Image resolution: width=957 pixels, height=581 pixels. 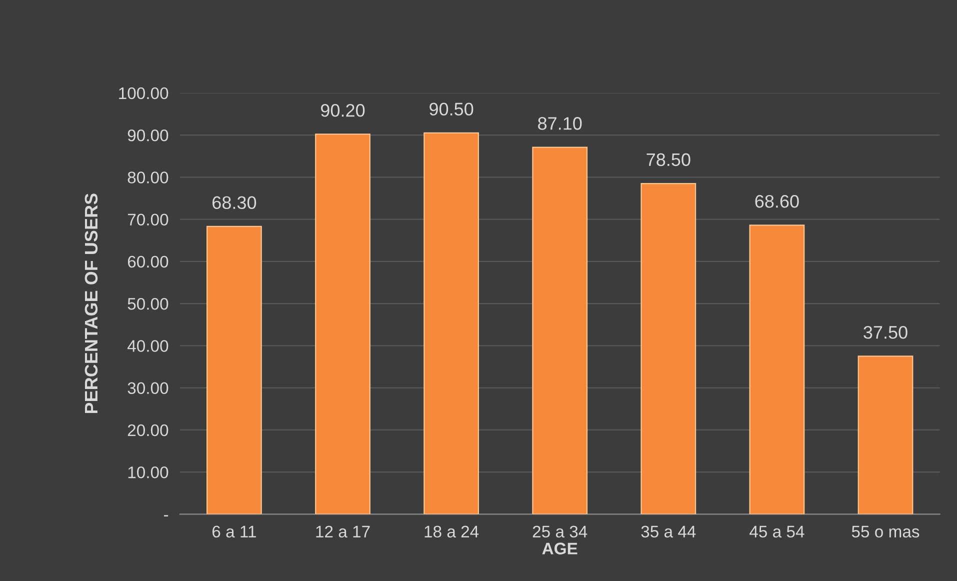 What do you see at coordinates (147, 346) in the screenshot?
I see `y-tick-label: 40.00` at bounding box center [147, 346].